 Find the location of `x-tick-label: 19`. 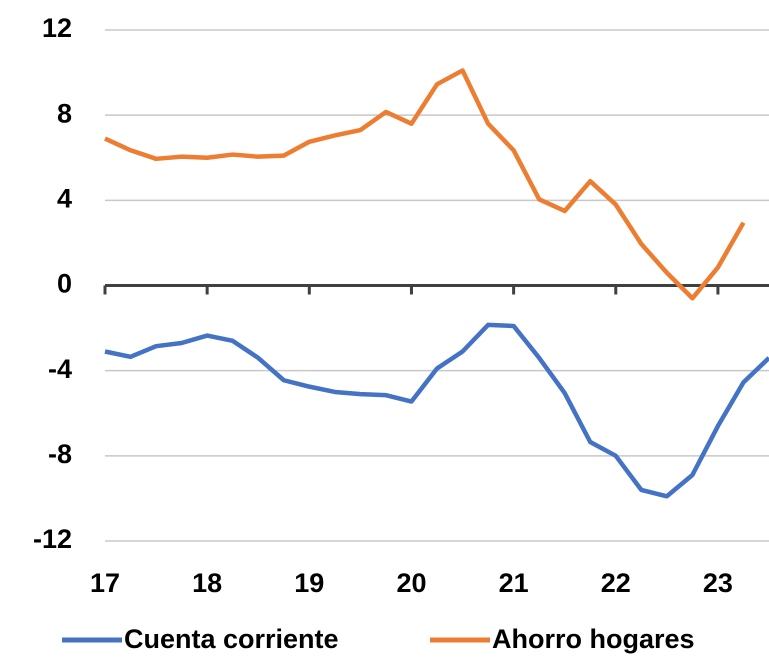

x-tick-label: 19 is located at coordinates (309, 583).